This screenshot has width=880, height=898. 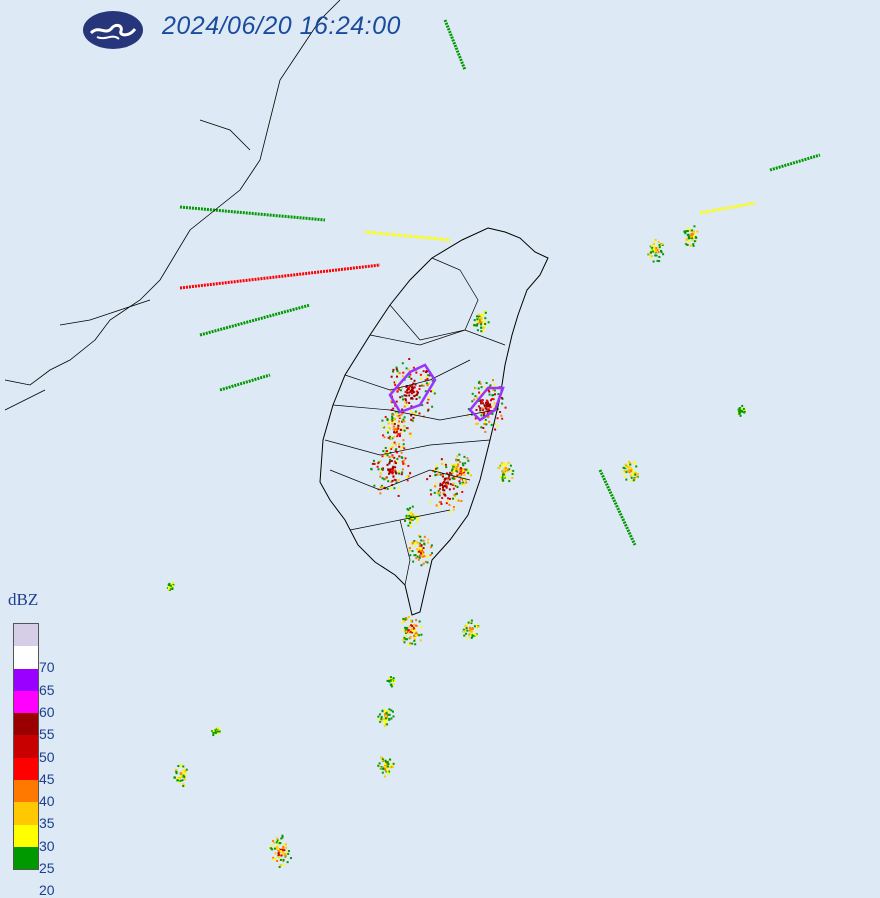 What do you see at coordinates (280, 276) in the screenshot?
I see `radar-clutter-ray` at bounding box center [280, 276].